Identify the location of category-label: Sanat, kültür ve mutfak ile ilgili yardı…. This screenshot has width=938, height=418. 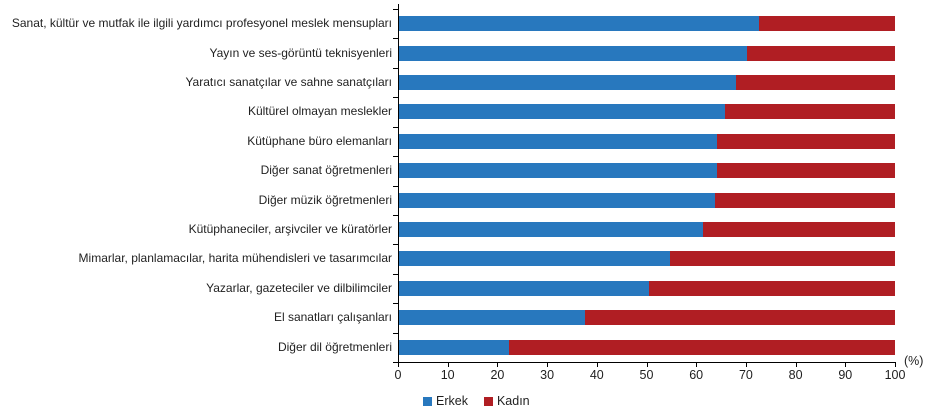
(201, 23).